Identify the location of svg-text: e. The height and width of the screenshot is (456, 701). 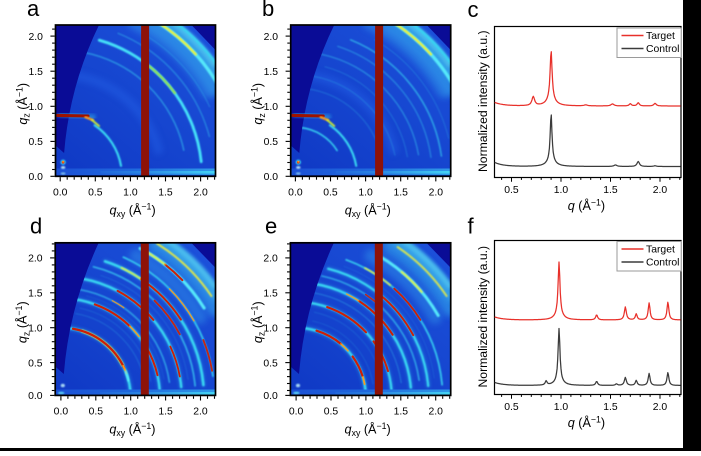
(271, 226).